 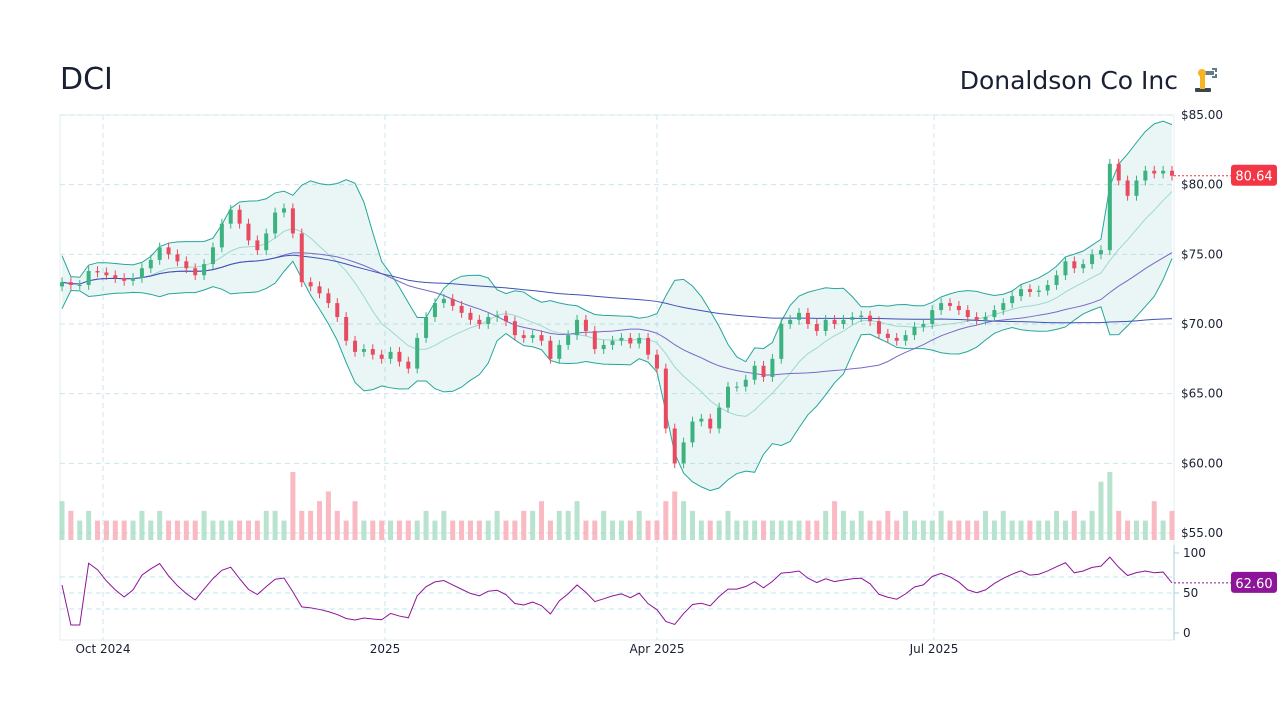 What do you see at coordinates (102, 649) in the screenshot?
I see `time-tick-label: Oct 2024` at bounding box center [102, 649].